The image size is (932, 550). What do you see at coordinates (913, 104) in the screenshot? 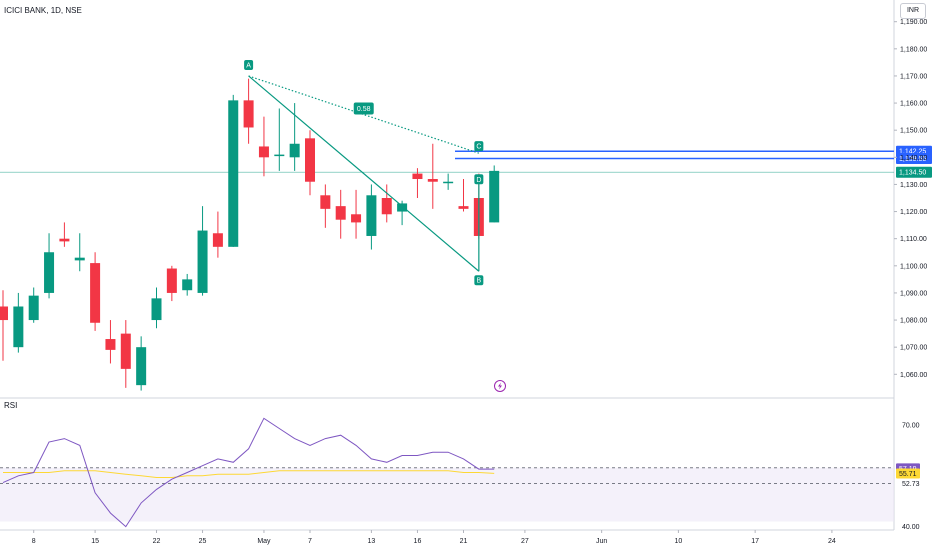
I see `price-tick-label: 1,160.00` at bounding box center [913, 104].